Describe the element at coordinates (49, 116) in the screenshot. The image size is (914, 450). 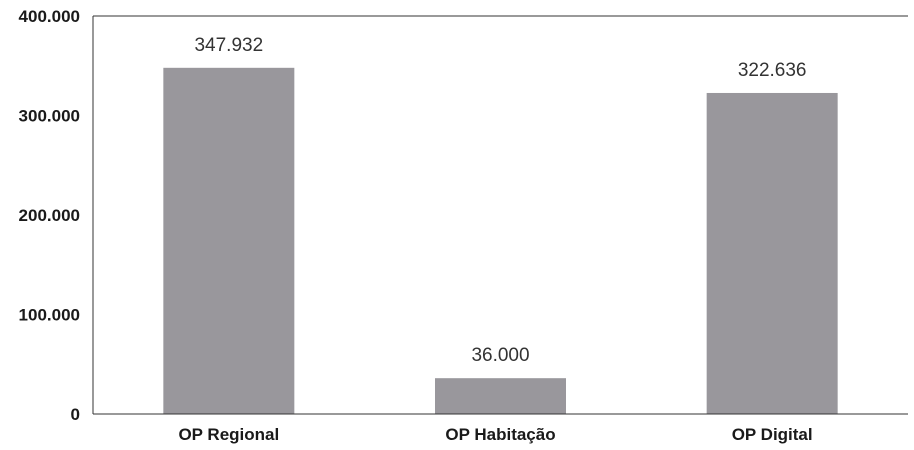
I see `y-tick-label: 300.000` at that location.